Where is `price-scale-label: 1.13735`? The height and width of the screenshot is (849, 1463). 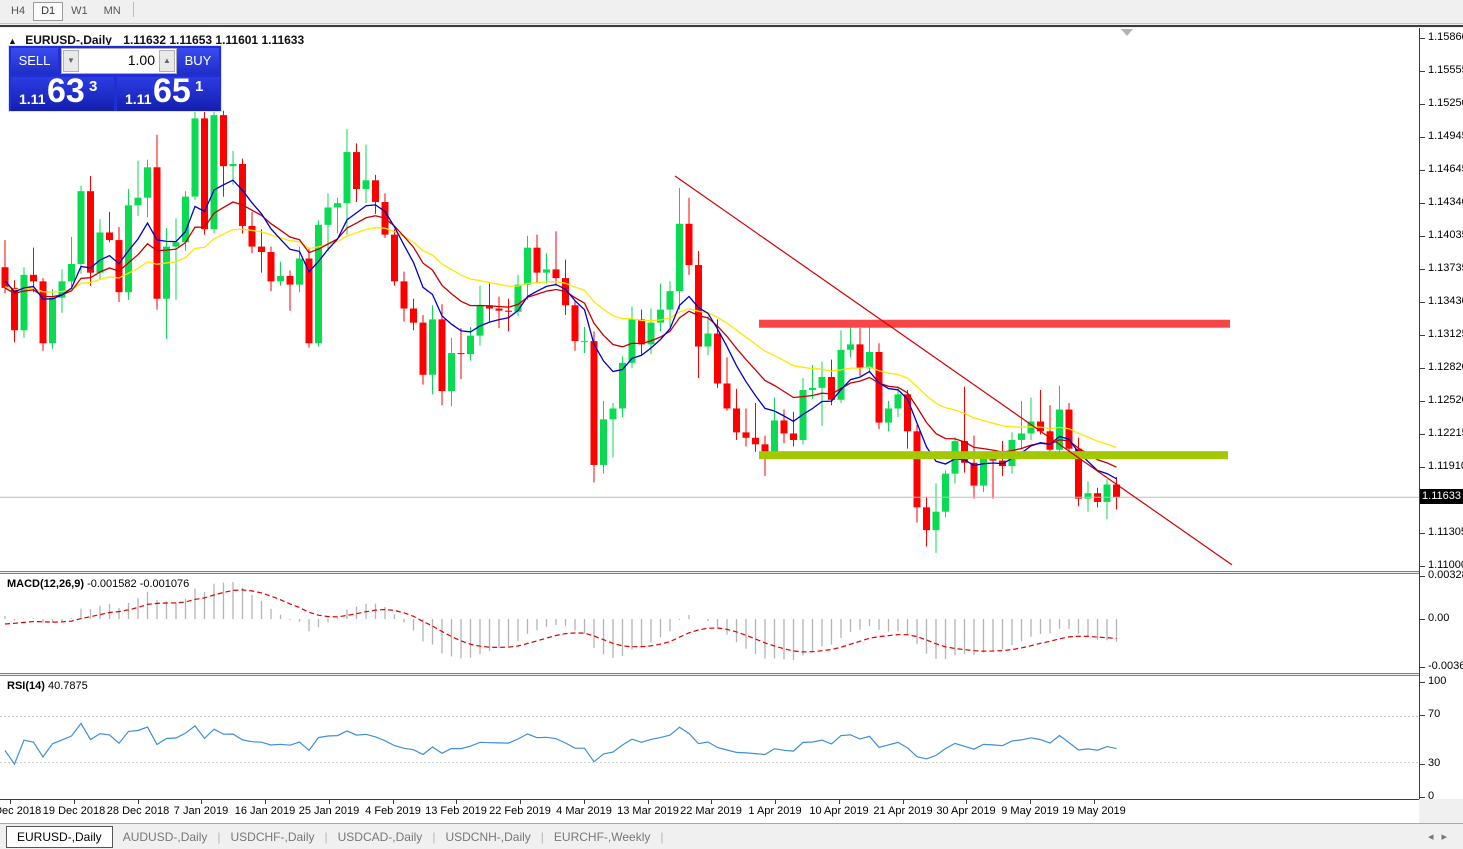 price-scale-label: 1.13735 is located at coordinates (1445, 267).